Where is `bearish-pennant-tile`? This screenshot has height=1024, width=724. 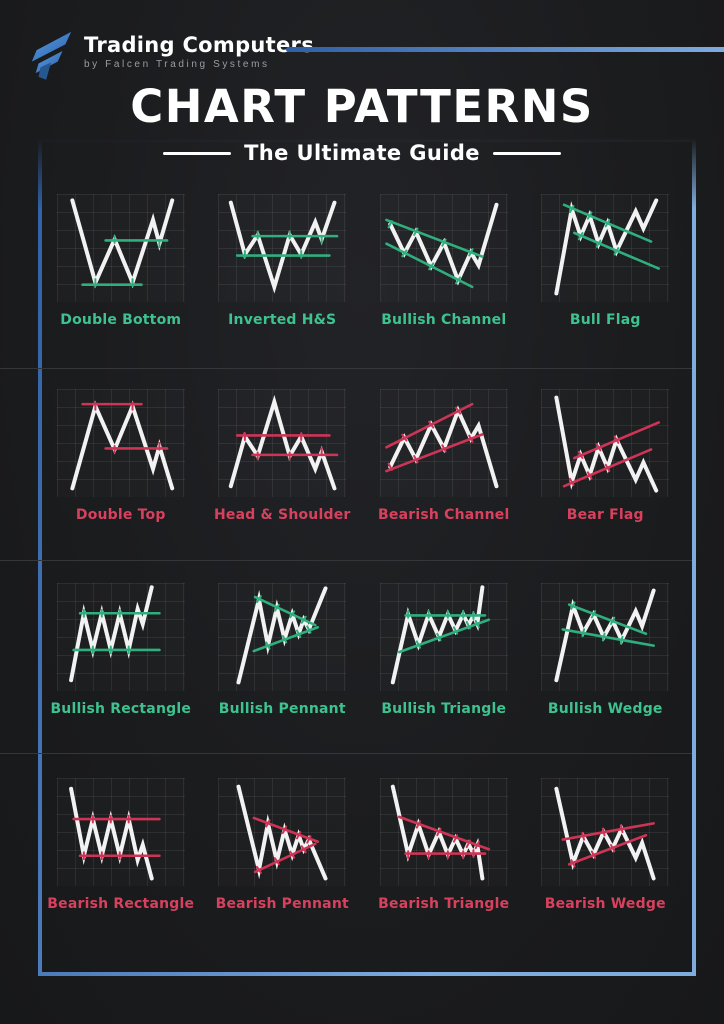
bearish-pennant-tile is located at coordinates (282, 831).